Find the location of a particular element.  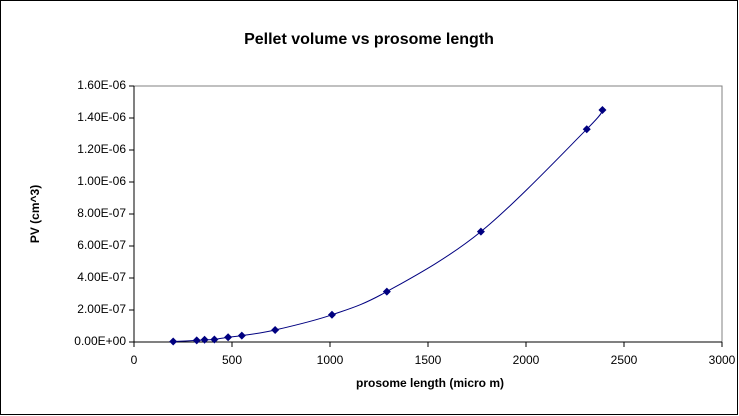

x-tick-label: 2500 is located at coordinates (624, 360).